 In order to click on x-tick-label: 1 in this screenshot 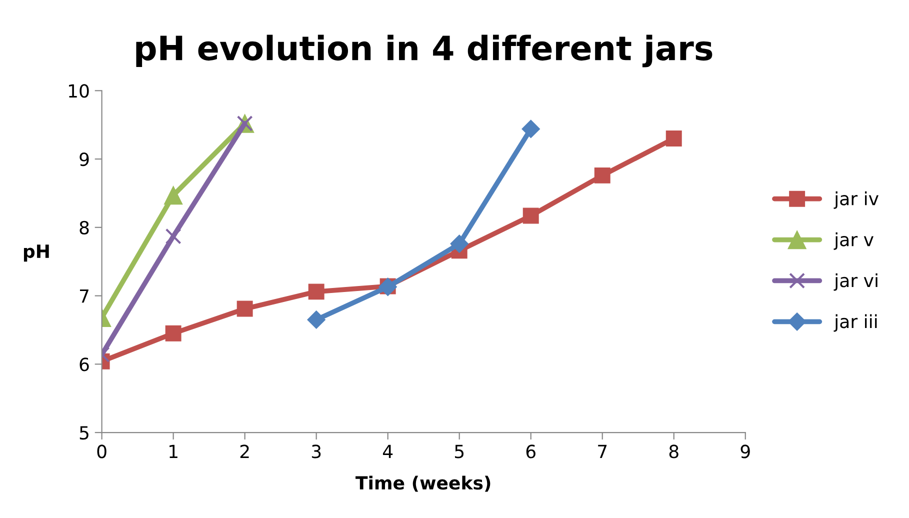, I will do `click(174, 451)`.